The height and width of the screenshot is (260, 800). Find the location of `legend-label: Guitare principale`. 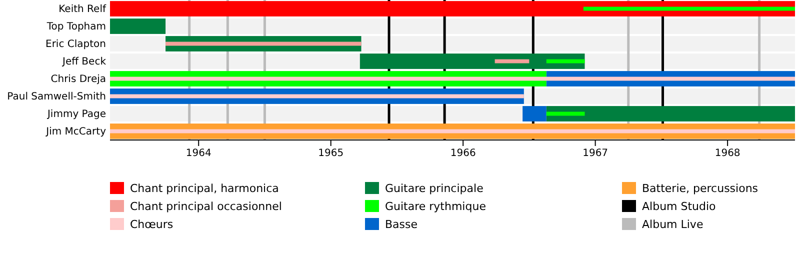

legend-label: Guitare principale is located at coordinates (434, 188).